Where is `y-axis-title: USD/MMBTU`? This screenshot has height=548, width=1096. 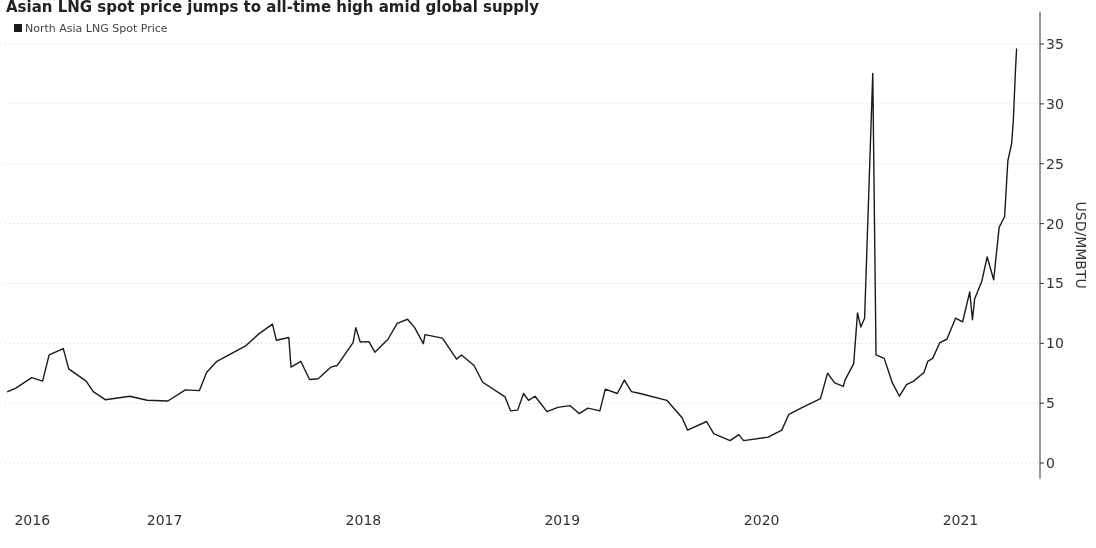 y-axis-title: USD/MMBTU is located at coordinates (1081, 245).